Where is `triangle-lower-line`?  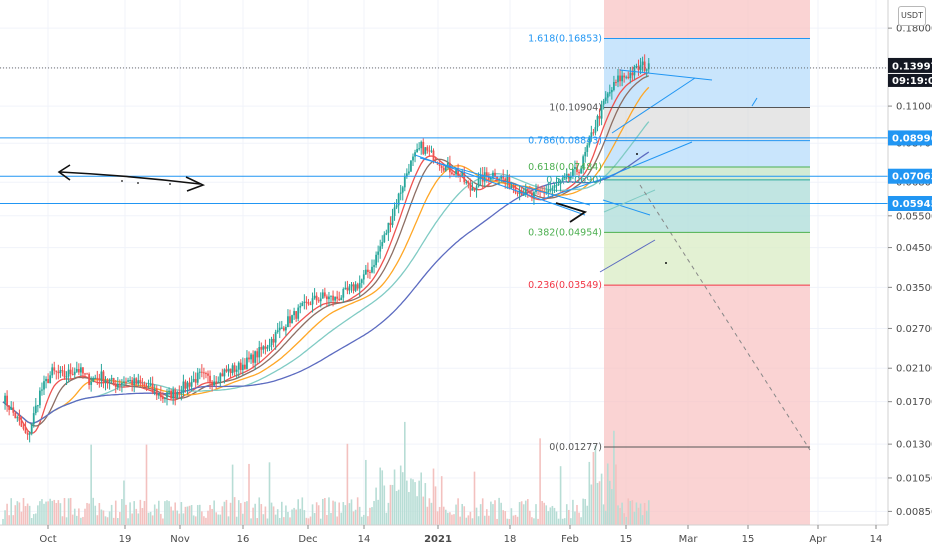 triangle-lower-line is located at coordinates (653, 105).